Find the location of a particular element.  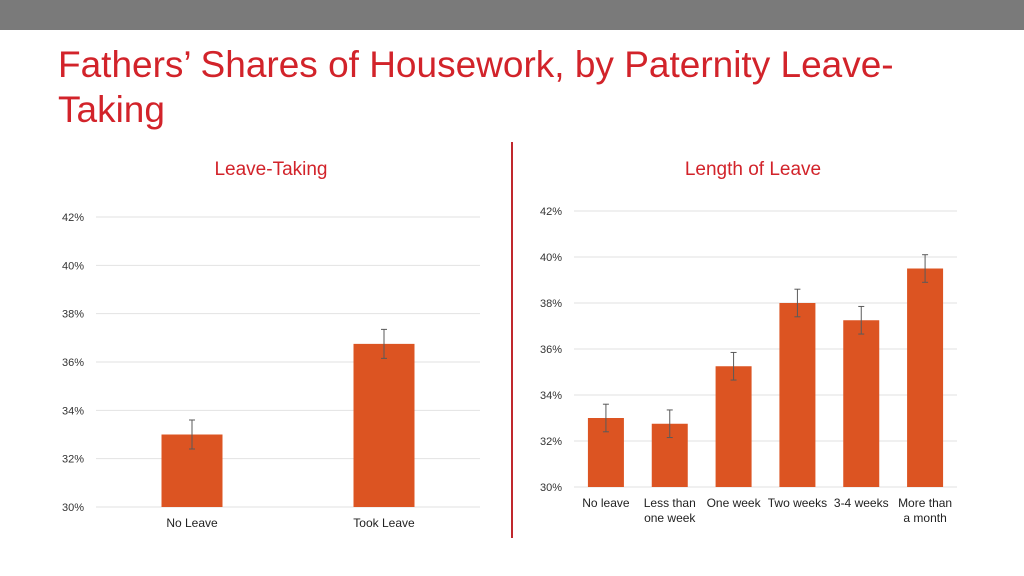

x-category-label: No leave is located at coordinates (606, 503).